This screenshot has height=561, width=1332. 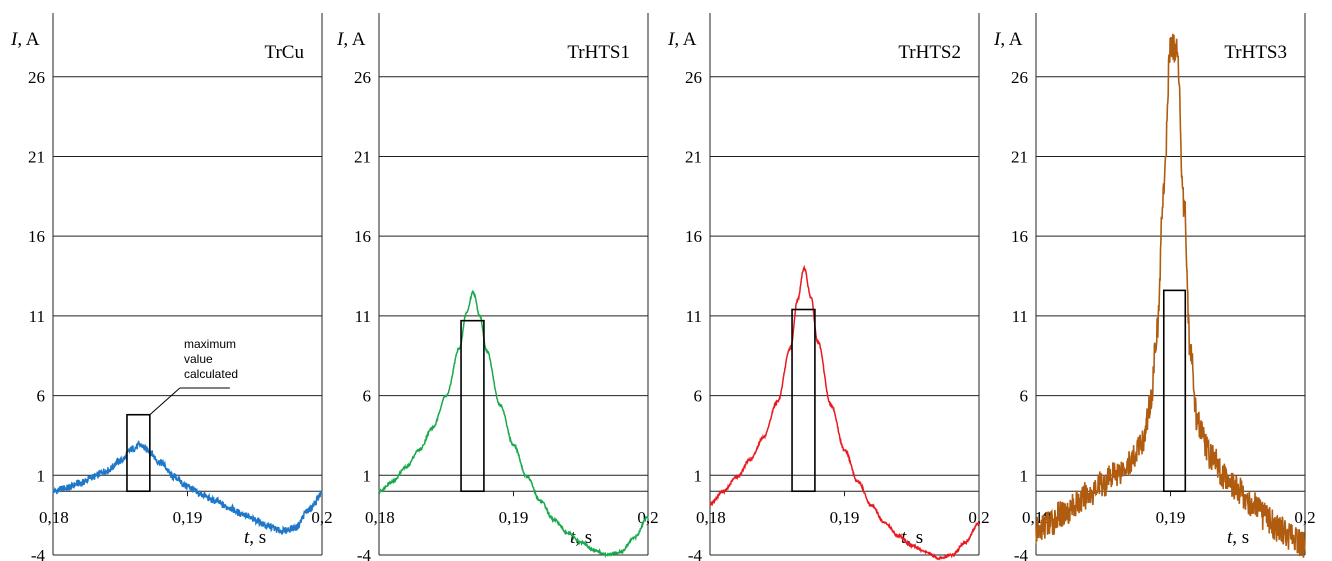 I want to click on panel-title: TrHTS3, so click(x=1255, y=52).